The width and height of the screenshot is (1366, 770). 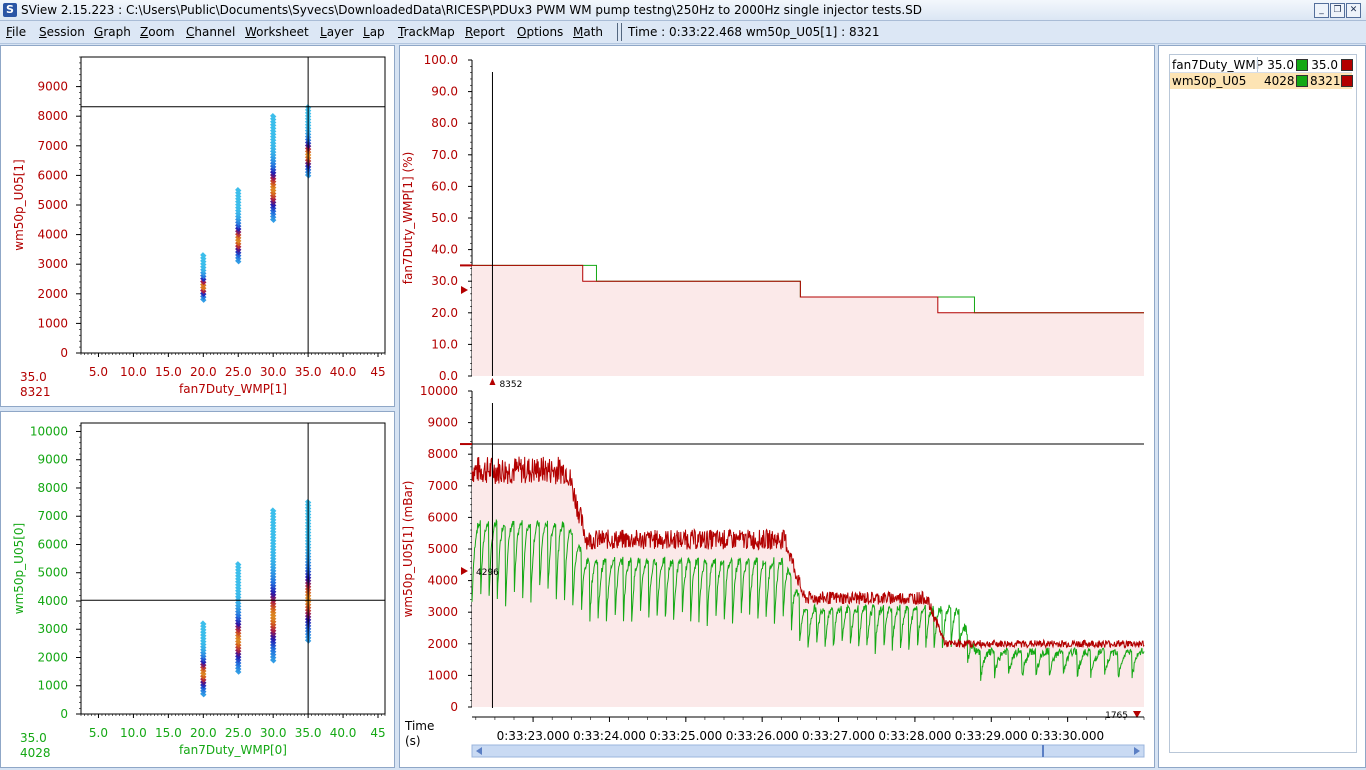 What do you see at coordinates (540, 32) in the screenshot?
I see `menu-item-options: Options` at bounding box center [540, 32].